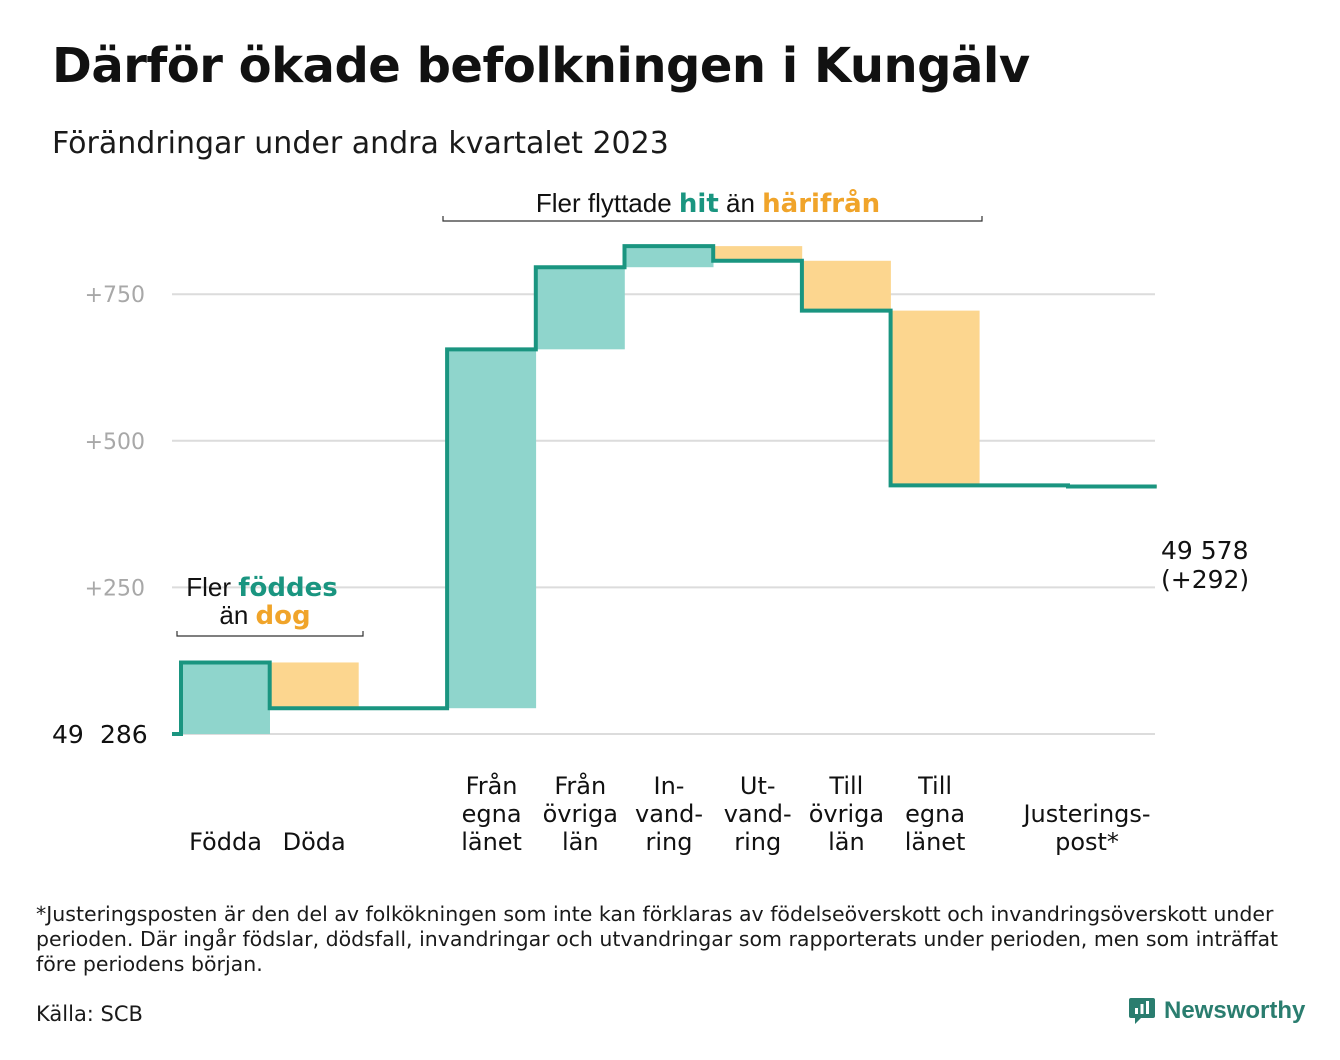 The image size is (1340, 1060). Describe the element at coordinates (1235, 1010) in the screenshot. I see `brand-name: Newsworthy` at that location.